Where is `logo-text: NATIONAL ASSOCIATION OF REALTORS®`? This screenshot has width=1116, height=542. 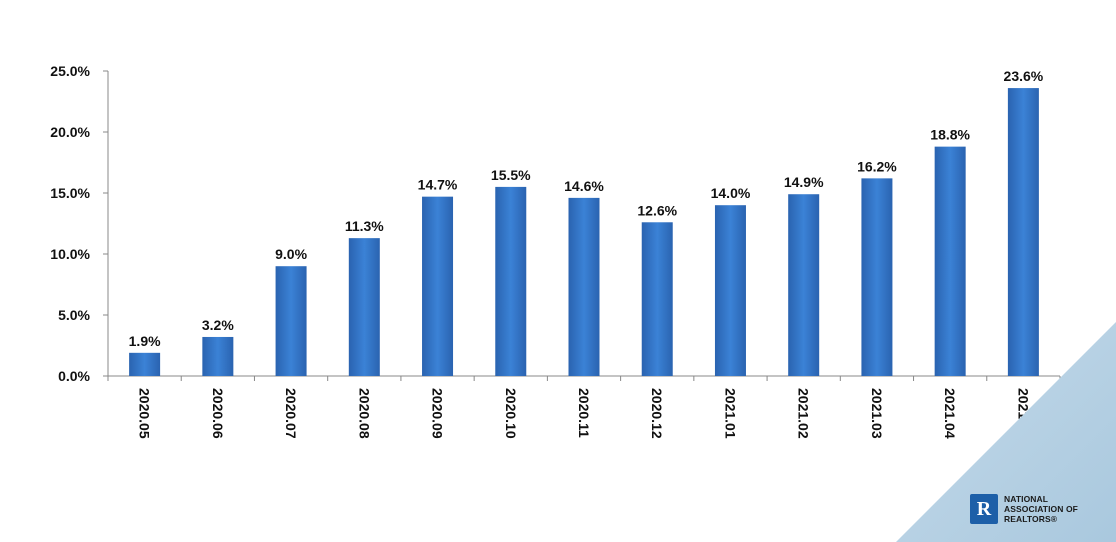
logo-text: NATIONAL ASSOCIATION OF REALTORS® is located at coordinates (1059, 509).